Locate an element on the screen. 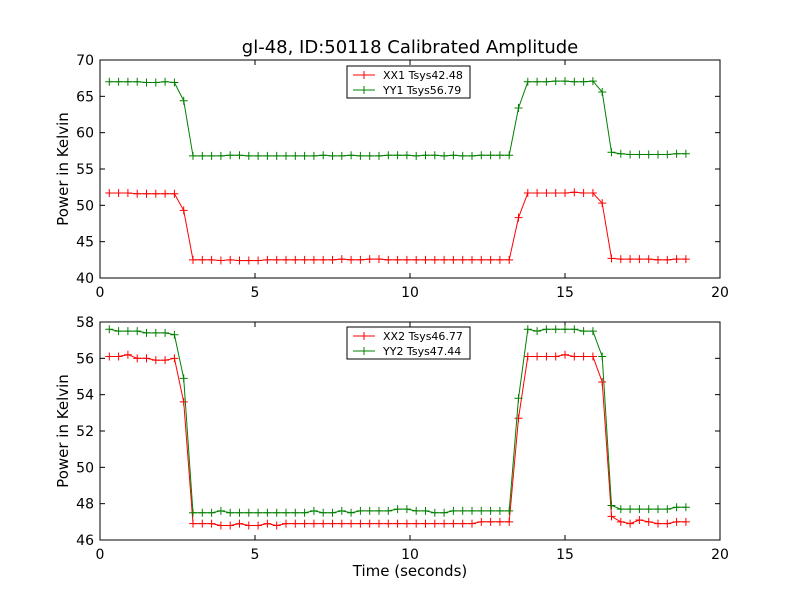 Image resolution: width=800 pixels, height=604 pixels. legend-label: YY1 Tsys56.79 is located at coordinates (421, 90).